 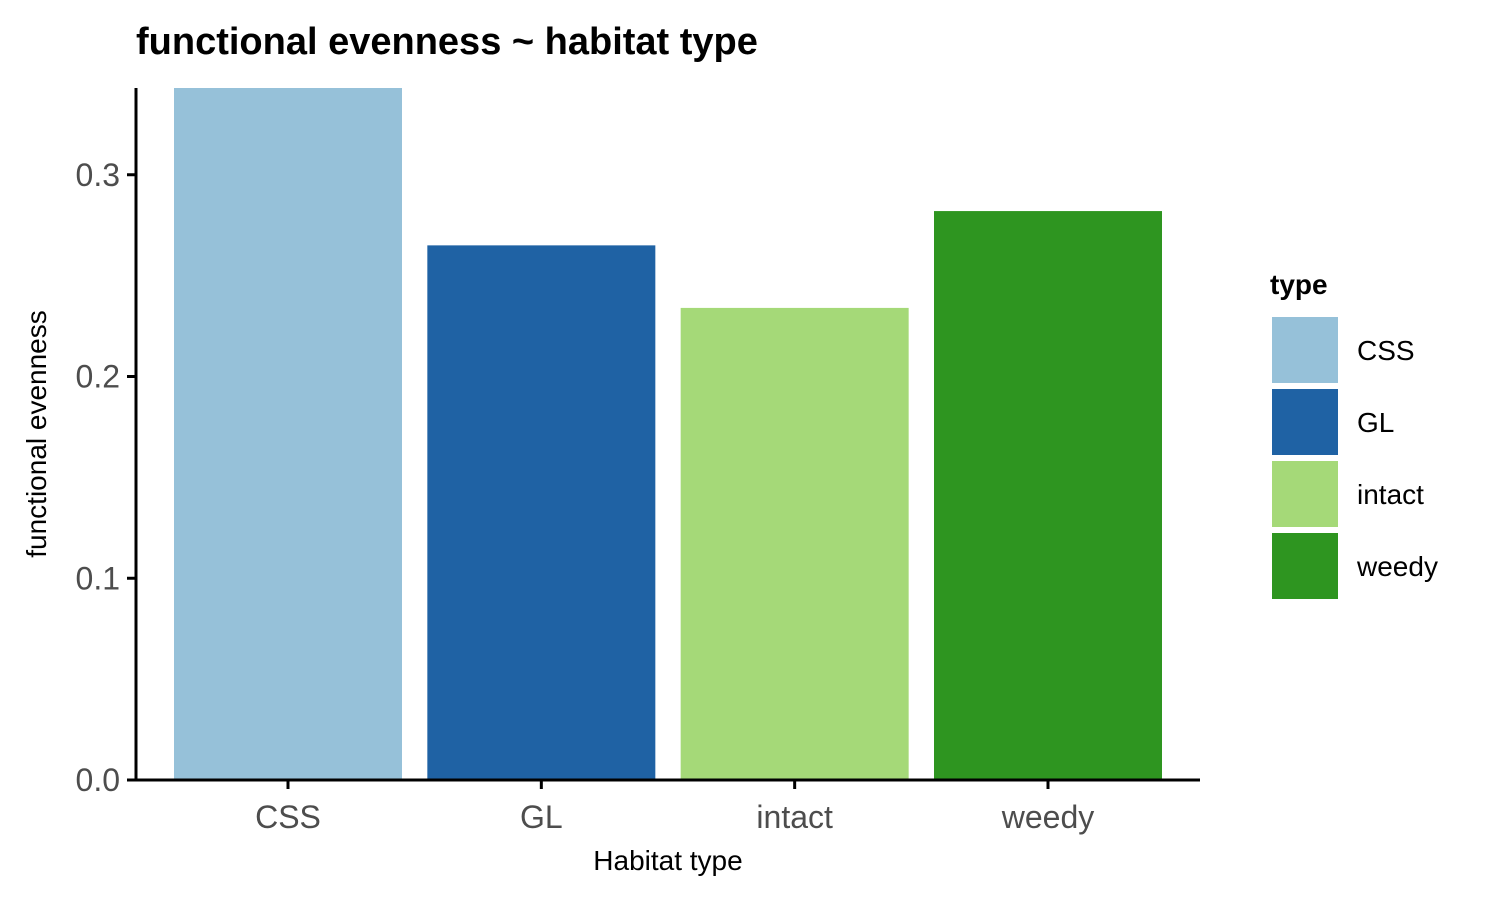 I want to click on y-tick-label: 0.3, so click(x=98, y=175).